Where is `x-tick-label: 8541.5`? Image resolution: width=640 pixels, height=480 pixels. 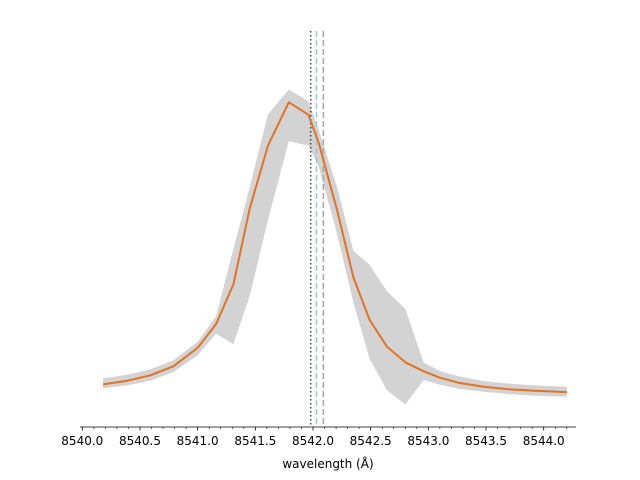
x-tick-label: 8541.5 is located at coordinates (255, 441).